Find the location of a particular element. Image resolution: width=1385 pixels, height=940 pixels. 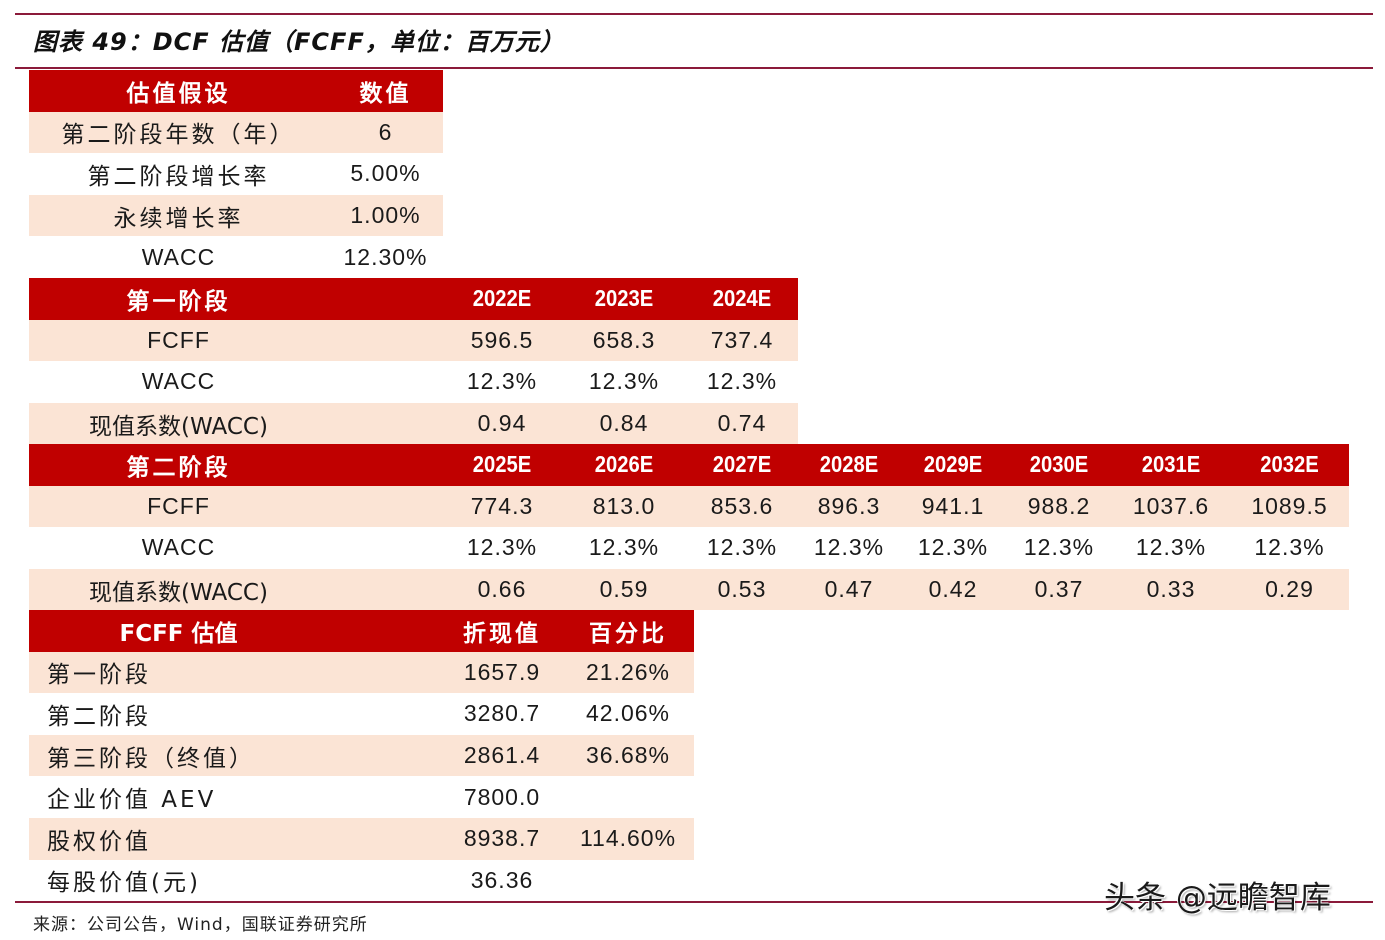

table-row: 第二阶段 3280.7 42.06% is located at coordinates (361, 714).